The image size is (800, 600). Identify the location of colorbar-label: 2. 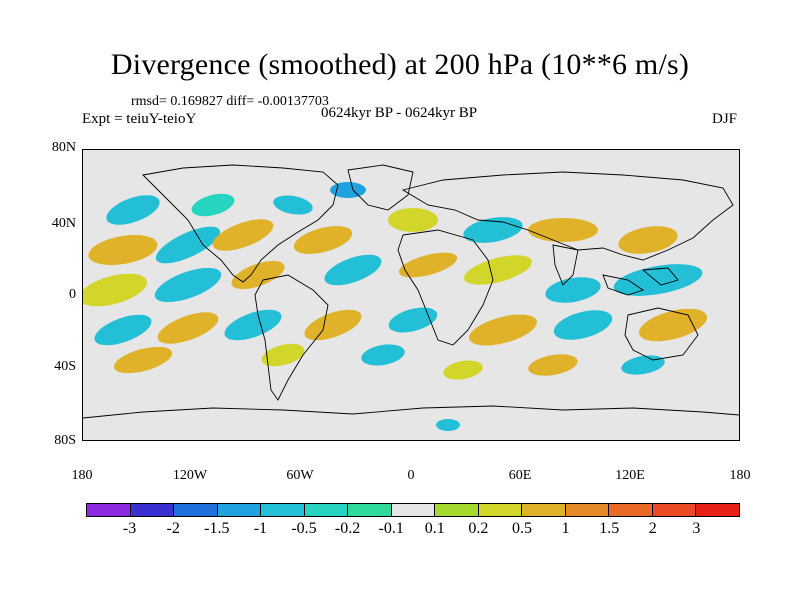
(652, 528).